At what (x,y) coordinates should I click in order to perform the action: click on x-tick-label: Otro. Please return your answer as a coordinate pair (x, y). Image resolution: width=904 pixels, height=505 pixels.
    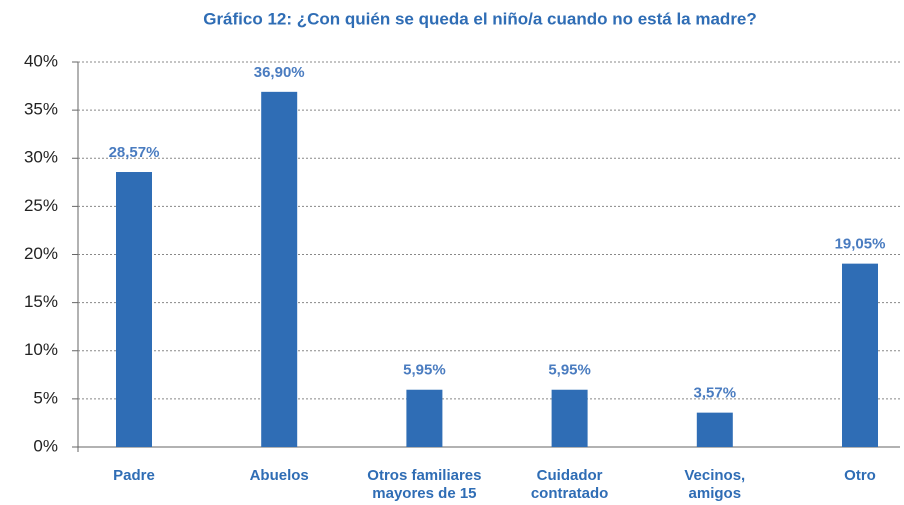
    Looking at the image, I should click on (860, 475).